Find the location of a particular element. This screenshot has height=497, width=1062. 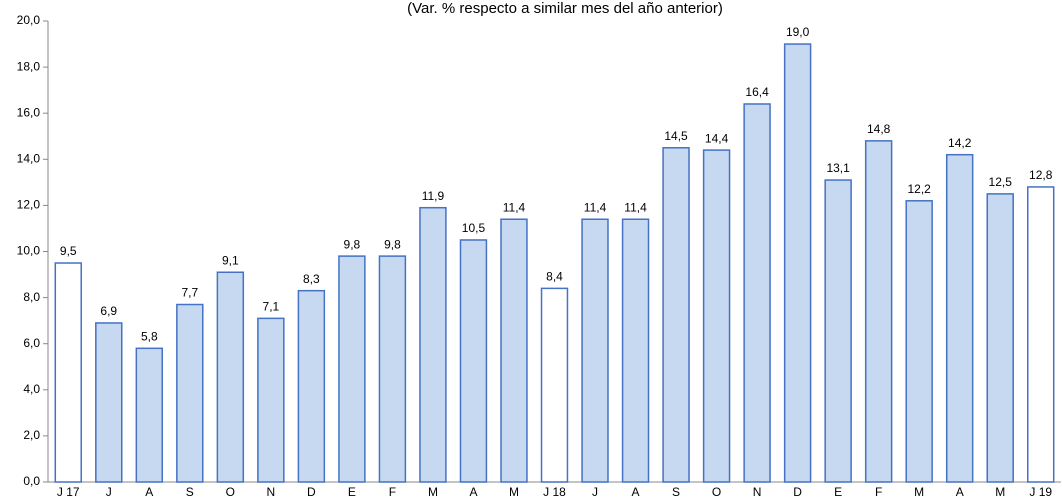

value-label: 7,7 is located at coordinates (189, 293).